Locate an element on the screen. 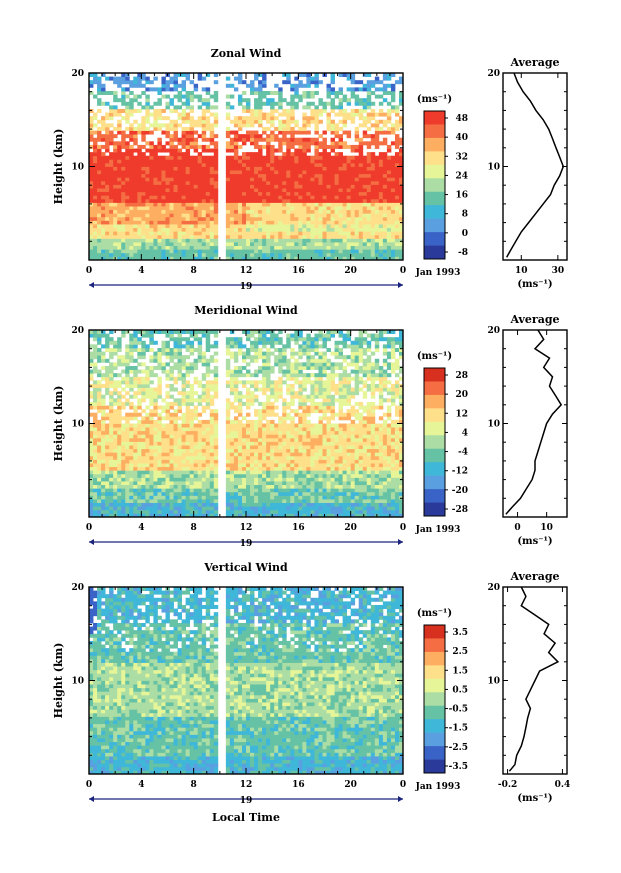 This screenshot has width=621, height=873. colorbar-tick-label: 24 is located at coordinates (461, 176).